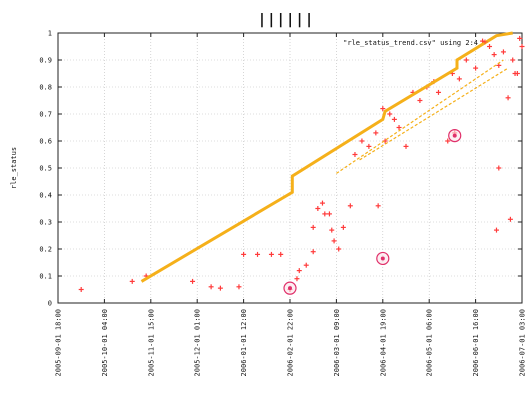 Image resolution: width=531 pixels, height=400 pixels. What do you see at coordinates (523, 342) in the screenshot?
I see `x-tick-label: 2006-07-01 03:00` at bounding box center [523, 342].